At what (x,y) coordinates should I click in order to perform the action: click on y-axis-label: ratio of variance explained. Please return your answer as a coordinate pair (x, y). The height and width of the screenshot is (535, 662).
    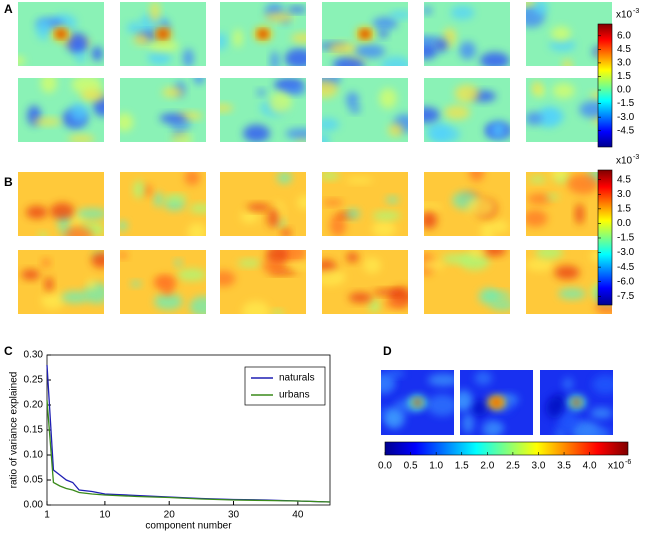
    Looking at the image, I should click on (14, 430).